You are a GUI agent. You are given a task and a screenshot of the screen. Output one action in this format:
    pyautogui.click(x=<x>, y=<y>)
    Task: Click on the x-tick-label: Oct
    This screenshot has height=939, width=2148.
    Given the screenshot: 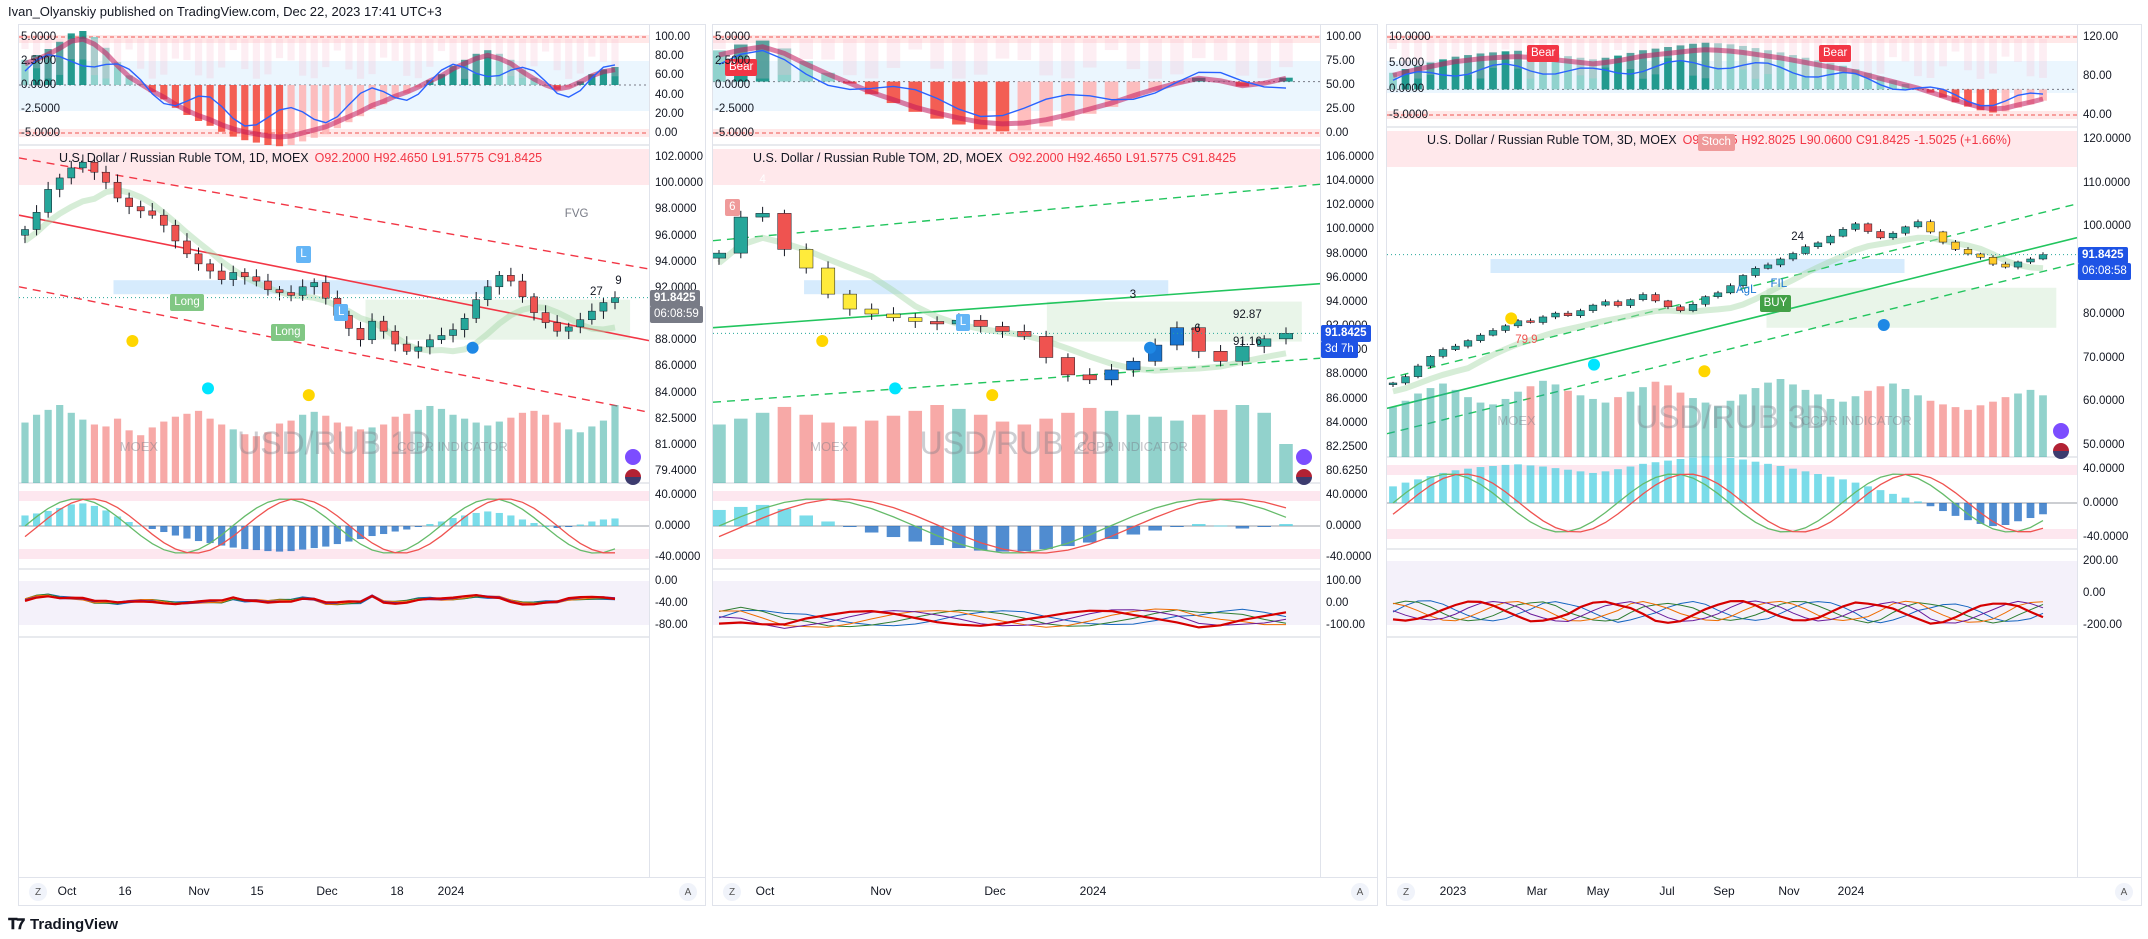 What is the action you would take?
    pyautogui.click(x=765, y=891)
    